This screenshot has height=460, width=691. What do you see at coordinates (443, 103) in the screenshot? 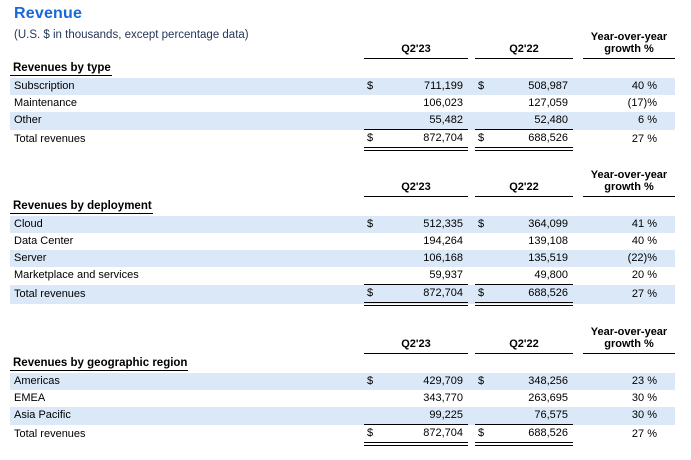
I see `value-q223: 106,023` at bounding box center [443, 103].